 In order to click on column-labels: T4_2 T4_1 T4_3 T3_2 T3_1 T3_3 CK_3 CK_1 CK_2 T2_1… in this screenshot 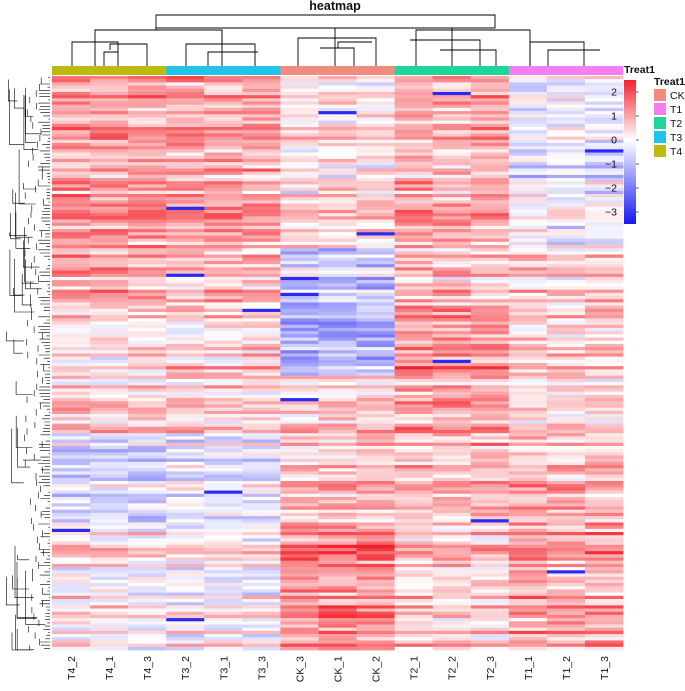, I will do `click(338, 669)`.